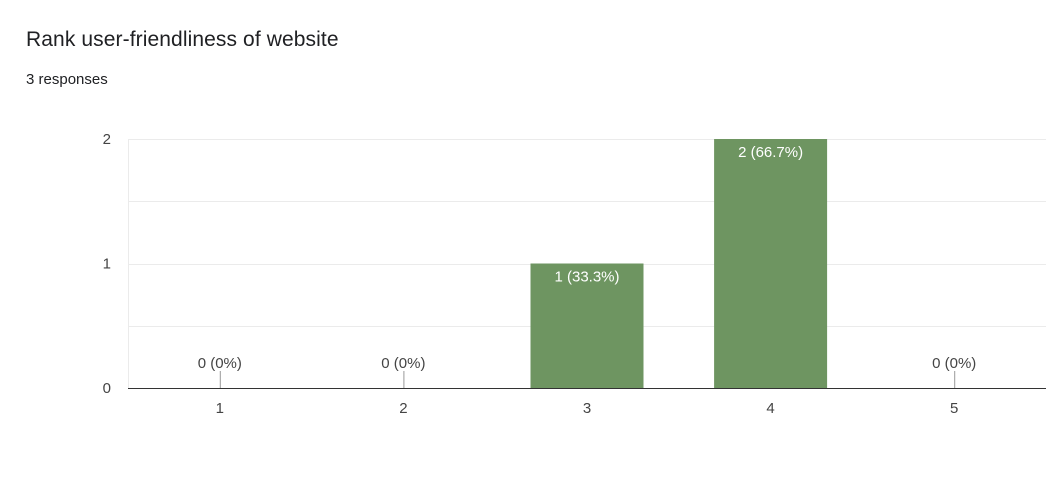  Describe the element at coordinates (182, 39) in the screenshot. I see `question-title: Rank user-friendliness of website` at that location.